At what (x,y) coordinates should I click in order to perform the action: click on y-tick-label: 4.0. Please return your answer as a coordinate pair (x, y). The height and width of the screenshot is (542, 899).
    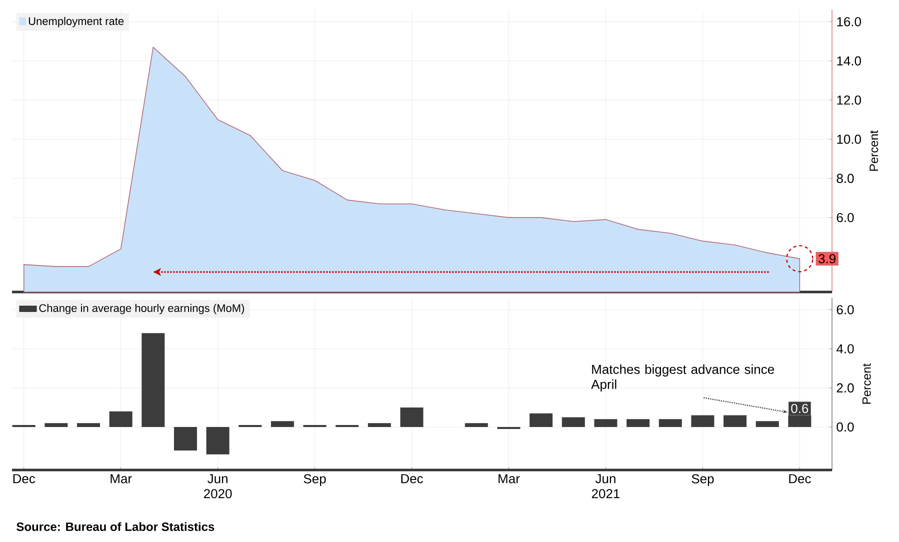
    Looking at the image, I should click on (845, 349).